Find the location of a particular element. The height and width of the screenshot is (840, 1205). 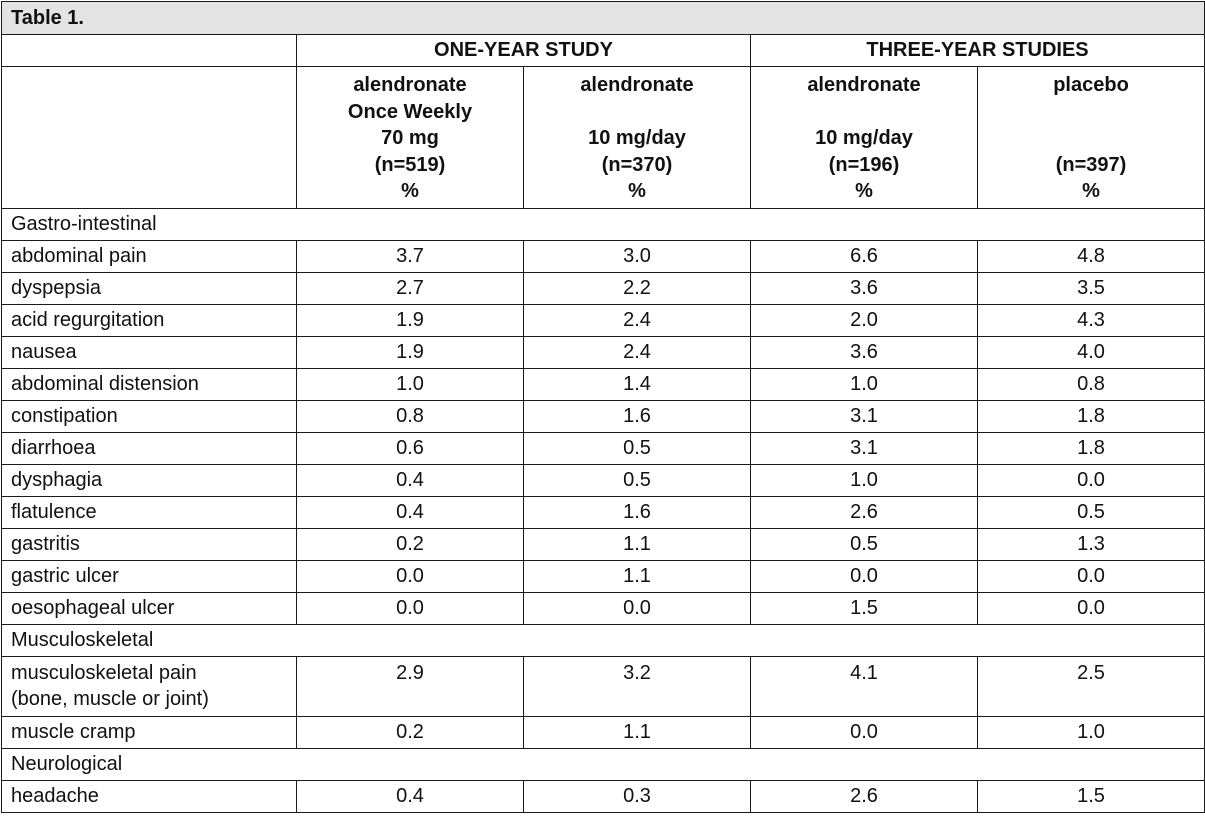

study-group-row: ONE-YEAR STUDY THREE-YEAR STUDIES is located at coordinates (603, 50).